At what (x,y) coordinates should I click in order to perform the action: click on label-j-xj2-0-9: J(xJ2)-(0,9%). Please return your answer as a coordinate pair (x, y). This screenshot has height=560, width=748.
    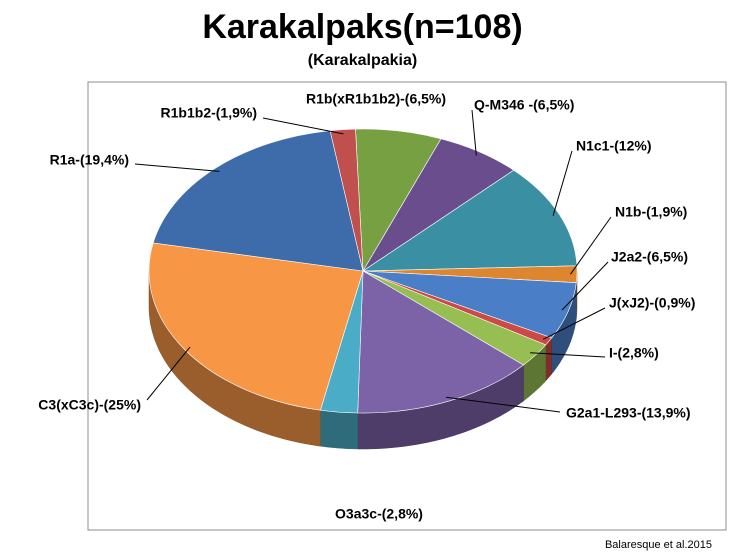
    Looking at the image, I should click on (652, 303).